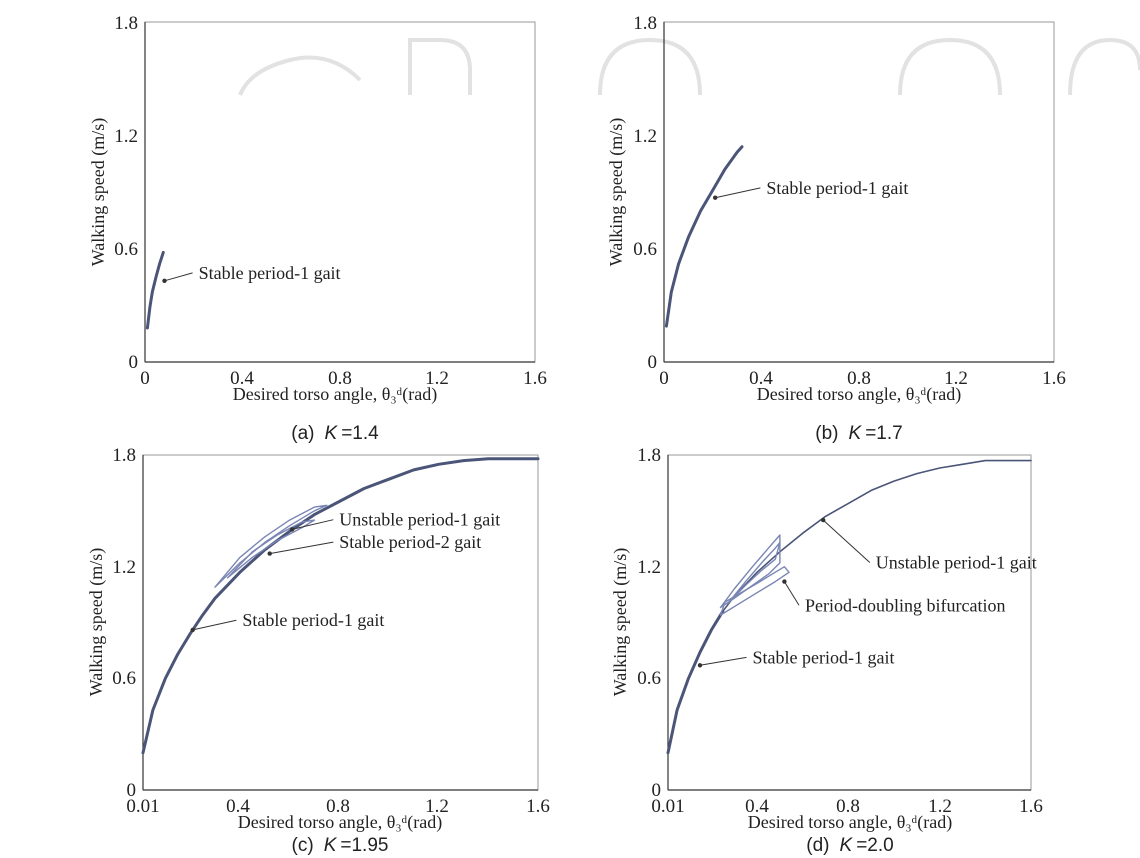  Describe the element at coordinates (689, 66) in the screenshot. I see `watermark-logo` at that location.